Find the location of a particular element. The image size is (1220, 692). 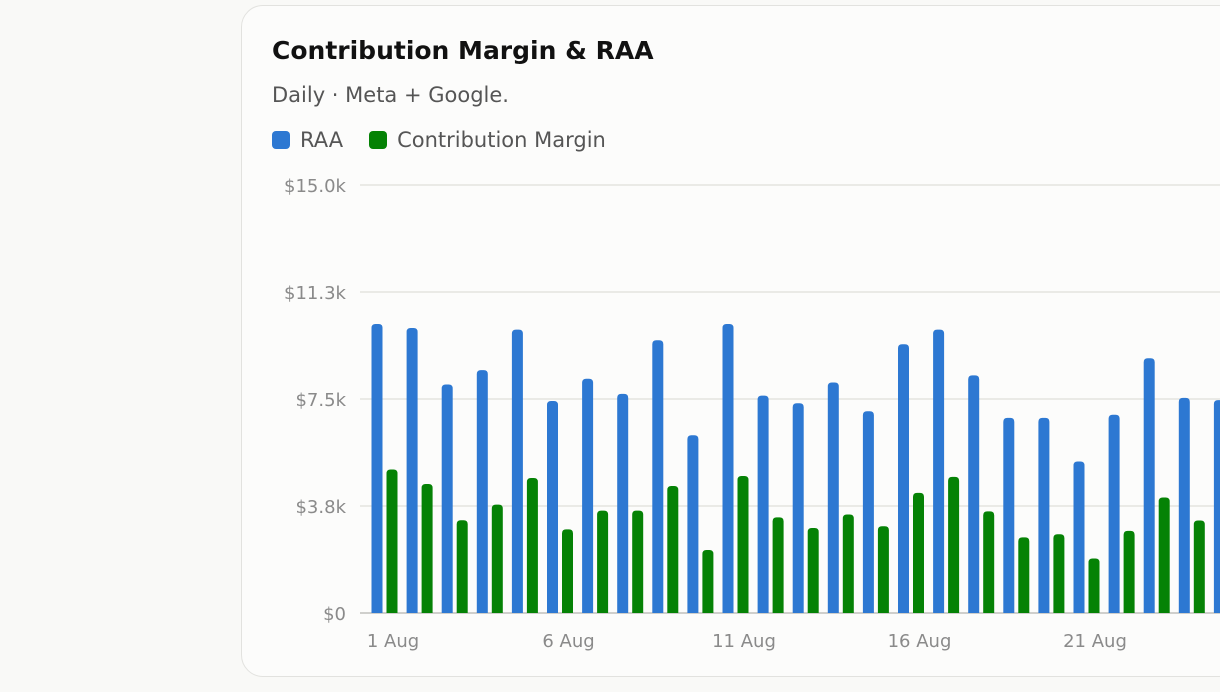

chart-subtitle: Daily · Meta + Google. is located at coordinates (390, 95).